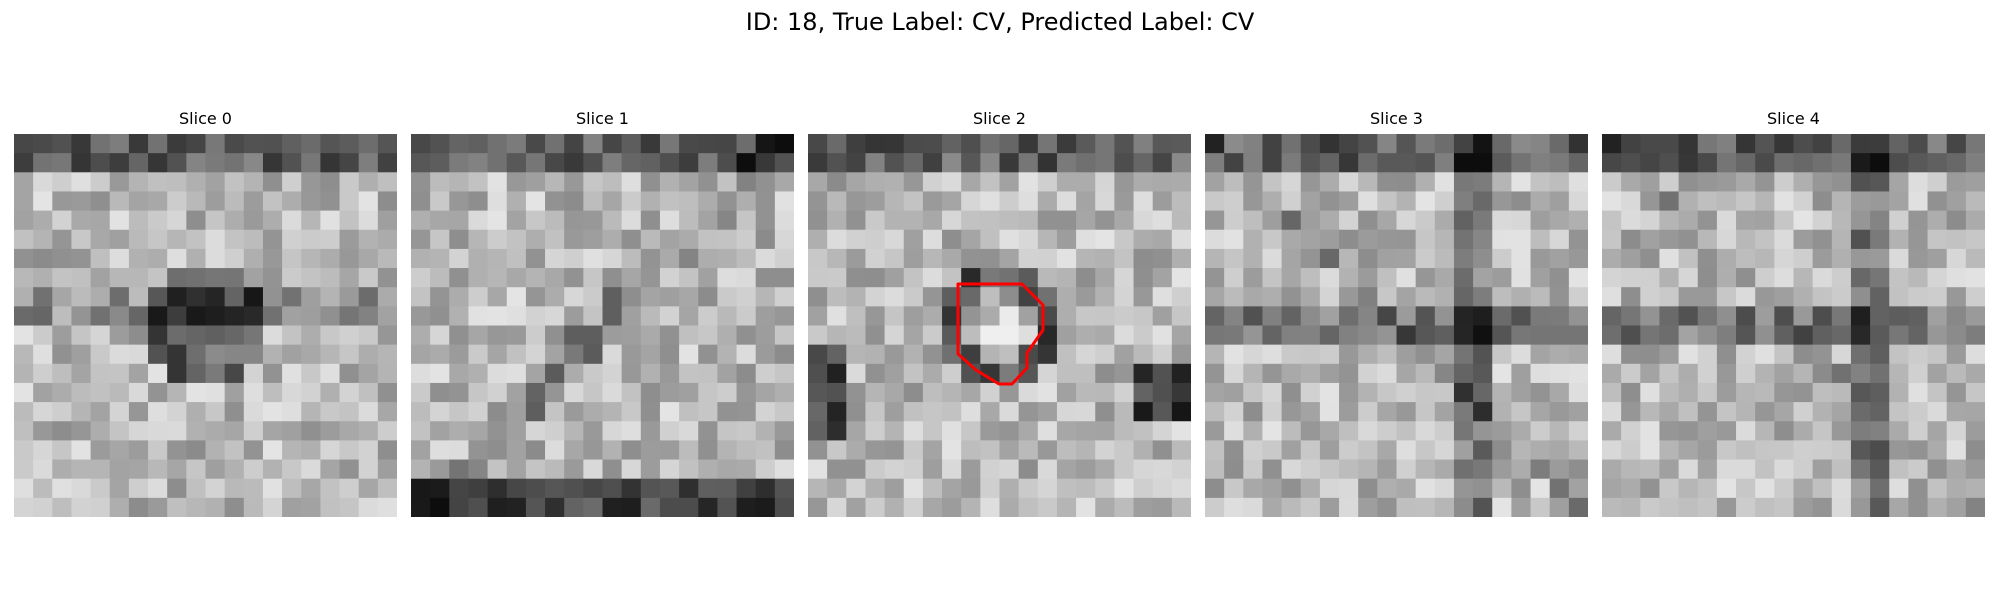 This screenshot has width=2000, height=600. Describe the element at coordinates (1000, 334) in the screenshot. I see `lesion-contour` at that location.